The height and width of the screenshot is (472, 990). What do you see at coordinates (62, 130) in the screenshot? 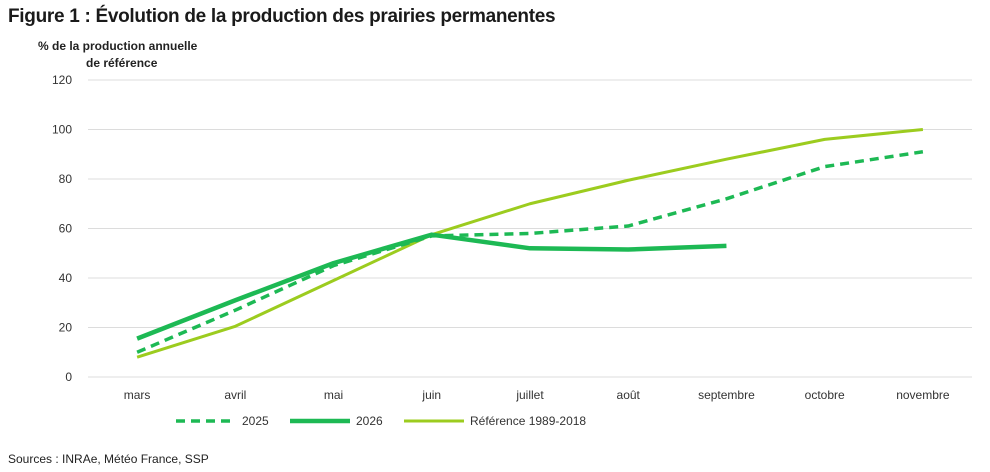
I see `y-tick-label: 100` at bounding box center [62, 130].